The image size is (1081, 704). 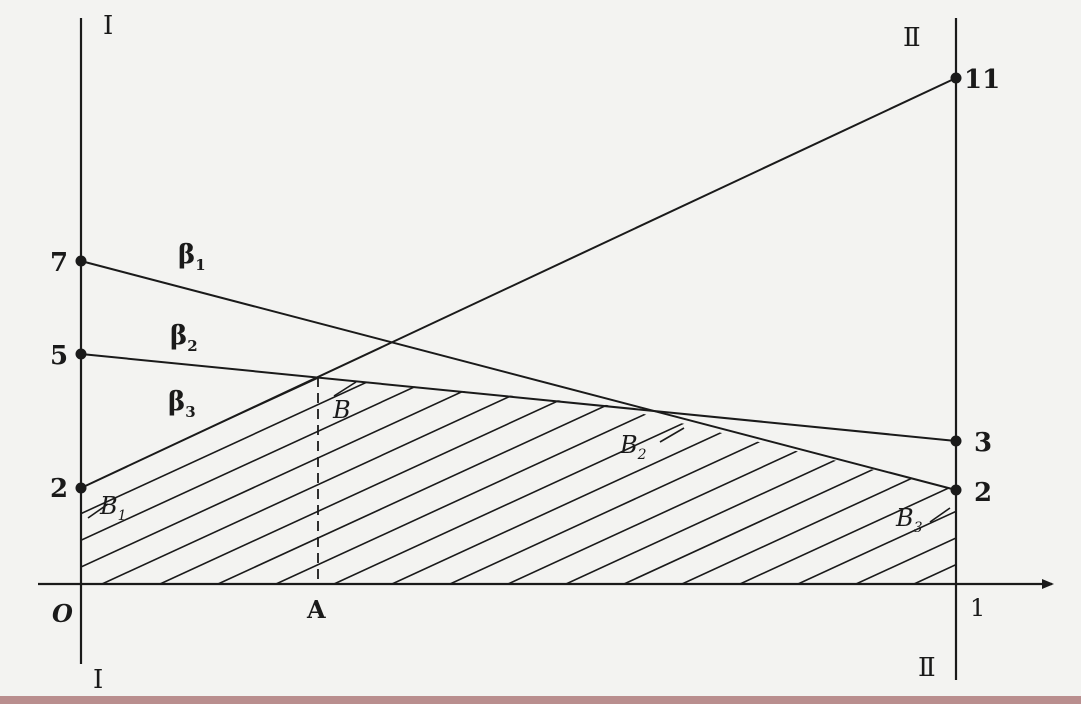 I want to click on axis-II-bottom-label: Ⅱ, so click(x=927, y=668).